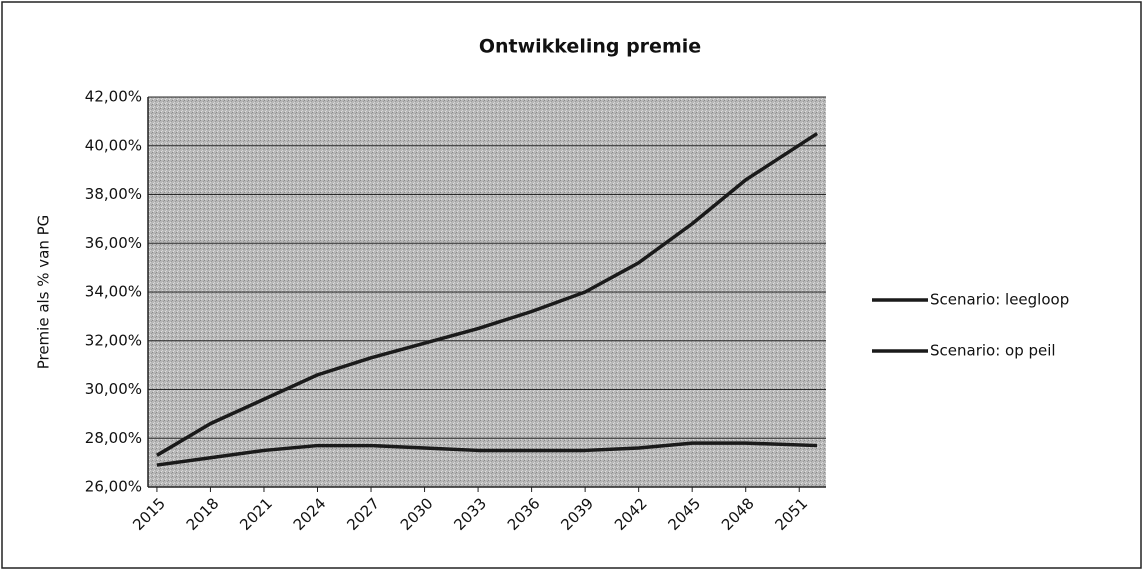 The width and height of the screenshot is (1145, 571). What do you see at coordinates (44, 292) in the screenshot?
I see `y-axis-label: Premie als % van PG` at bounding box center [44, 292].